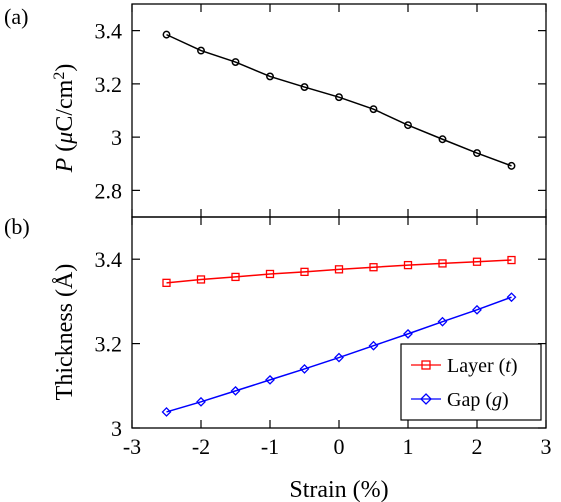  I want to click on legend-layer-var: t, so click(508, 366).